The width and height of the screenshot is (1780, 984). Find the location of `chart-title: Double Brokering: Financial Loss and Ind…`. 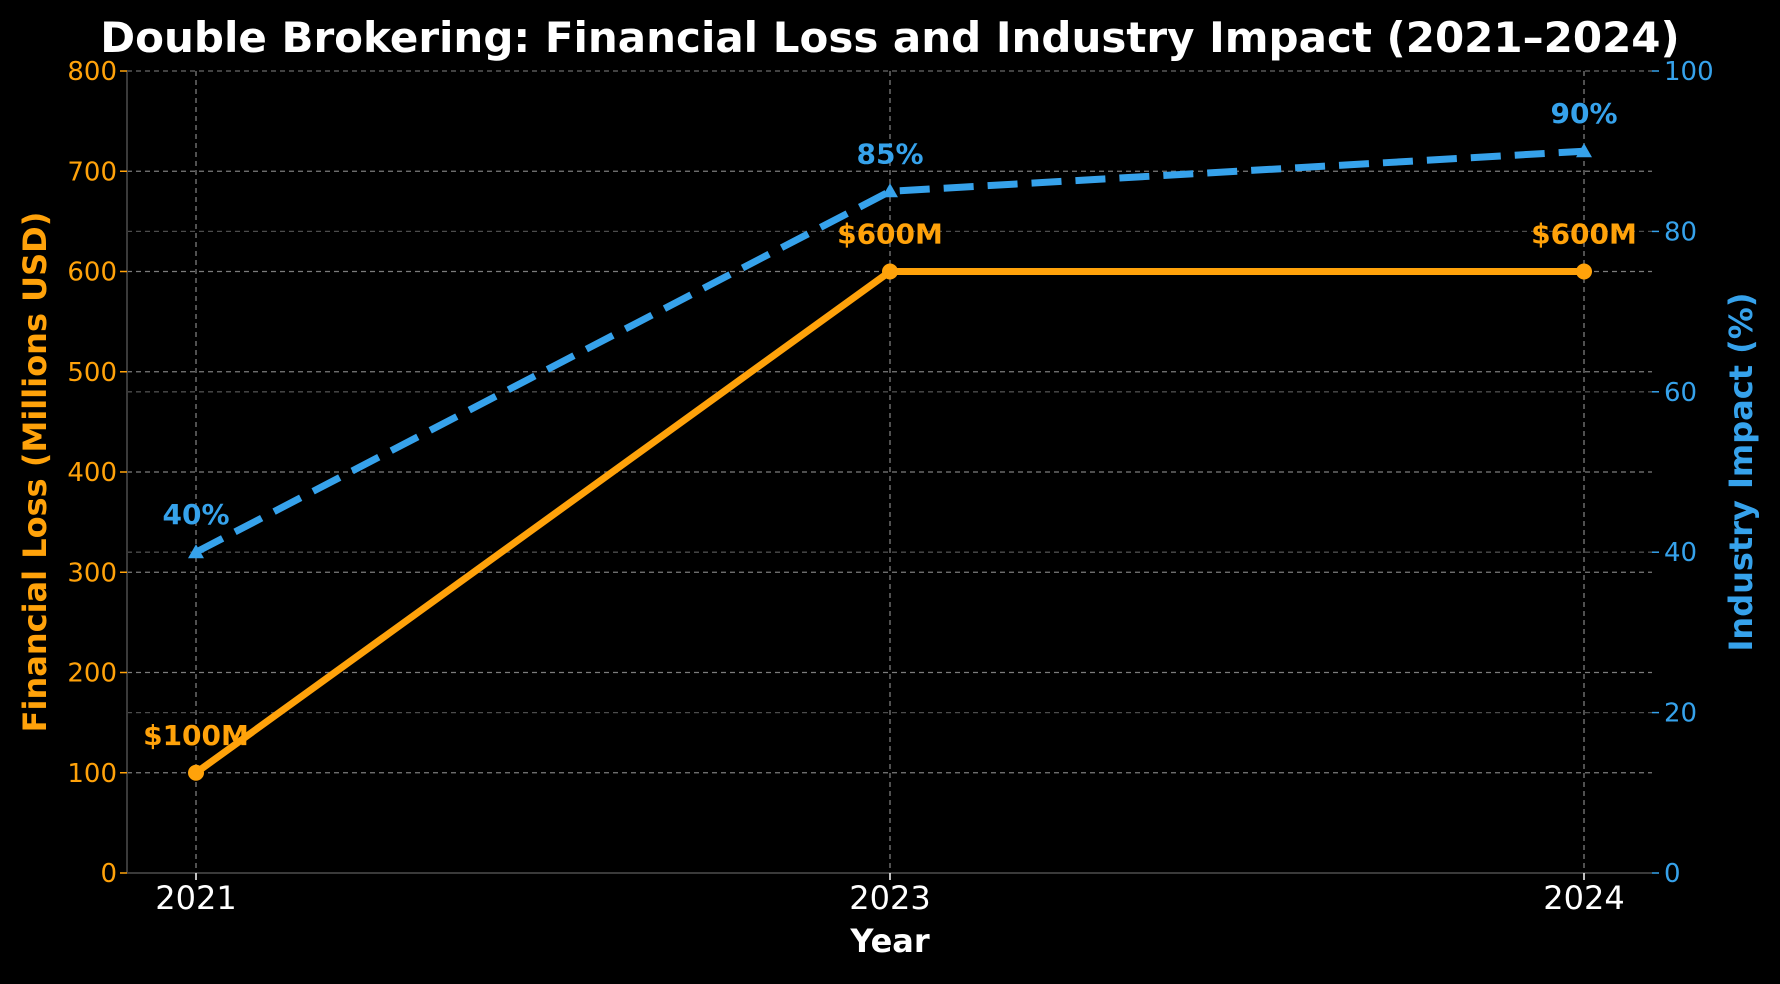

chart-title: Double Brokering: Financial Loss and Ind… is located at coordinates (889, 37).